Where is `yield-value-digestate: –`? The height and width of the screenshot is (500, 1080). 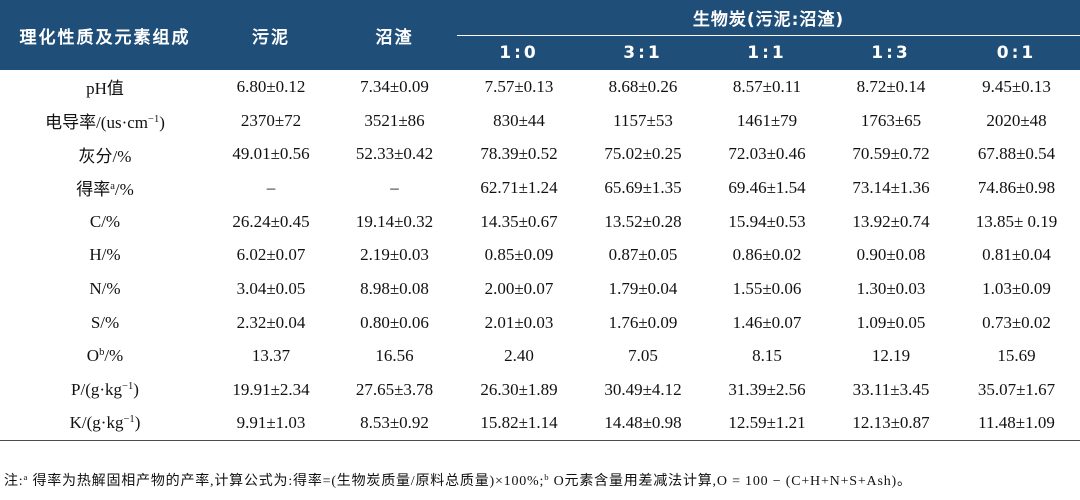
yield-value-digestate: – is located at coordinates (394, 187).